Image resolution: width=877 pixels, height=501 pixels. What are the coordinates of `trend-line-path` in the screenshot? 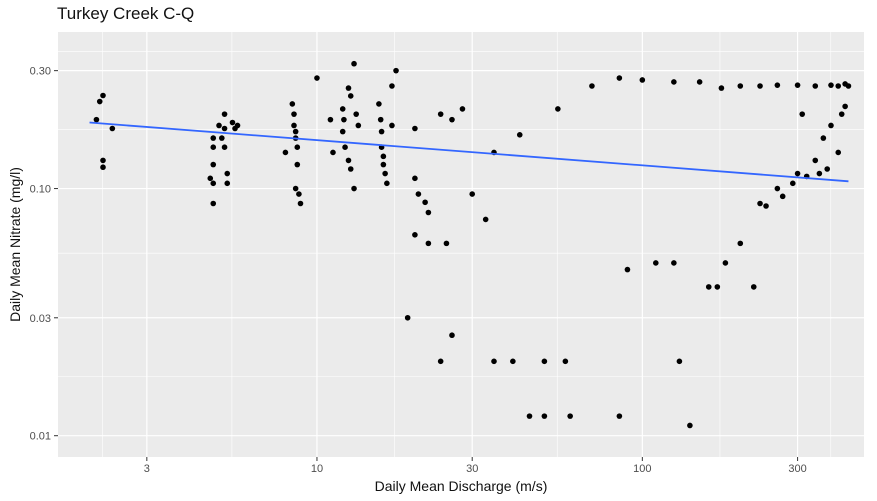 It's located at (469, 152).